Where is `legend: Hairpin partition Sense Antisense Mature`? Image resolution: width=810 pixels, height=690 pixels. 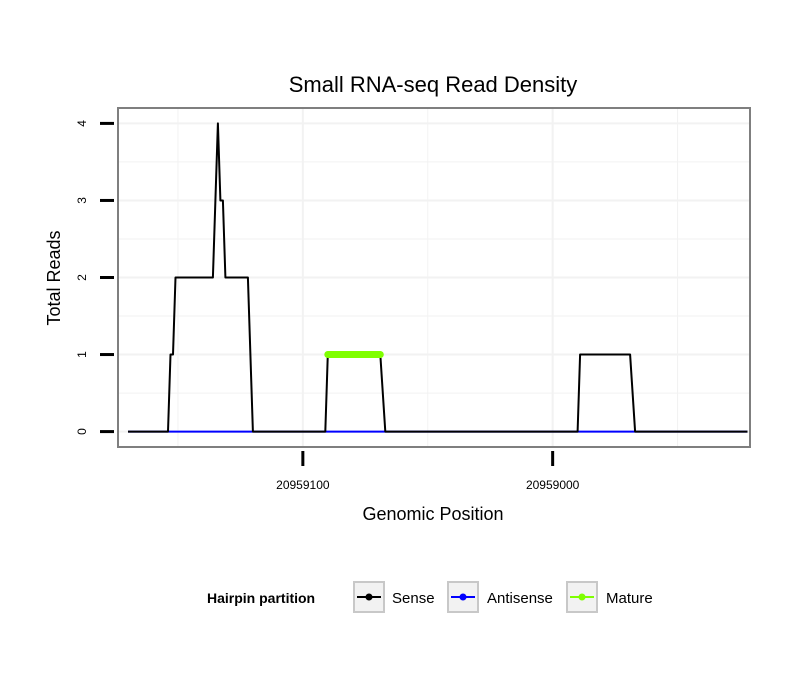 legend: Hairpin partition Sense Antisense Mature is located at coordinates (430, 597).